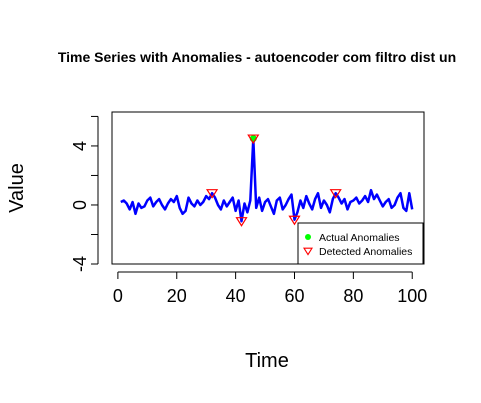  Describe the element at coordinates (80, 264) in the screenshot. I see `y-tick-label: -4` at that location.